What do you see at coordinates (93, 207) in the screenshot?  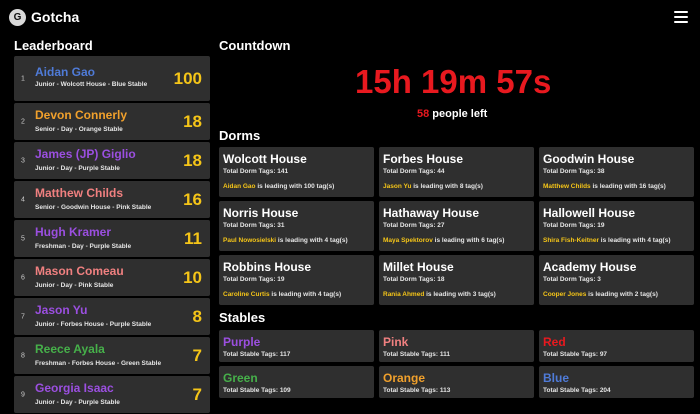 I see `leaderboard-player-details: Senior - Goodwin House - Pink Stable` at bounding box center [93, 207].